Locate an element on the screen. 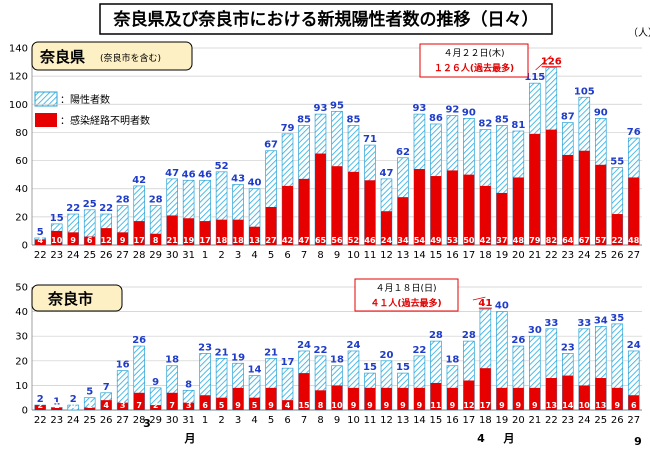 This screenshot has width=650, height=449. city-y-tick-label: 10 is located at coordinates (21, 386).